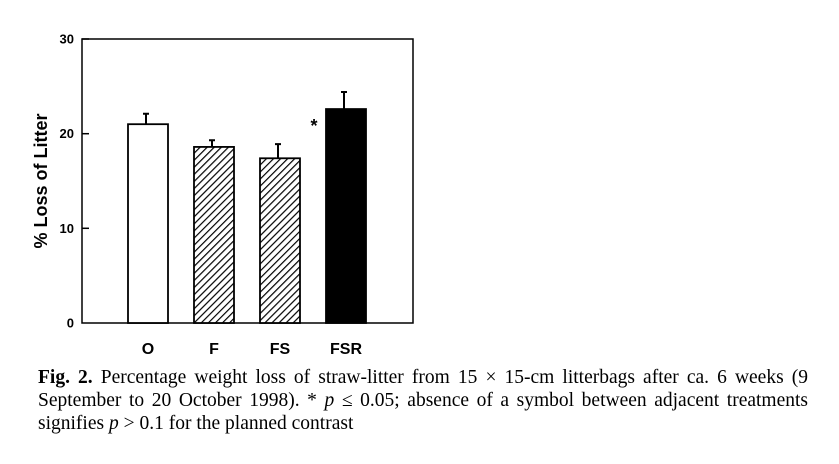 The image size is (839, 464). What do you see at coordinates (280, 349) in the screenshot?
I see `x-tick-label-fs: FS` at bounding box center [280, 349].